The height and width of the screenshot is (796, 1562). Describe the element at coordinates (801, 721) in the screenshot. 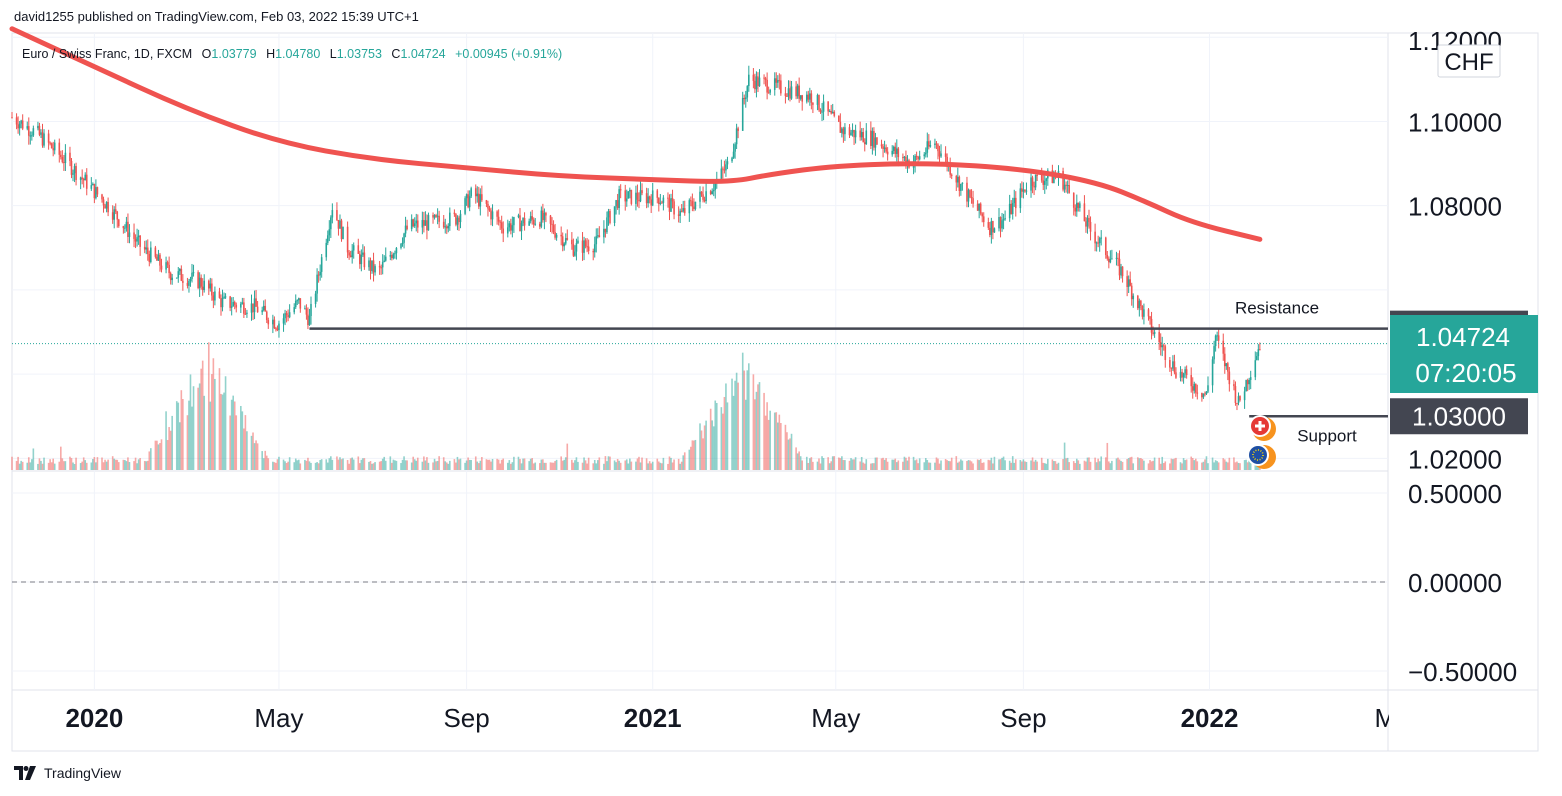

I see `time-axis: 2020MaySep2021MaySep2022Ma` at that location.